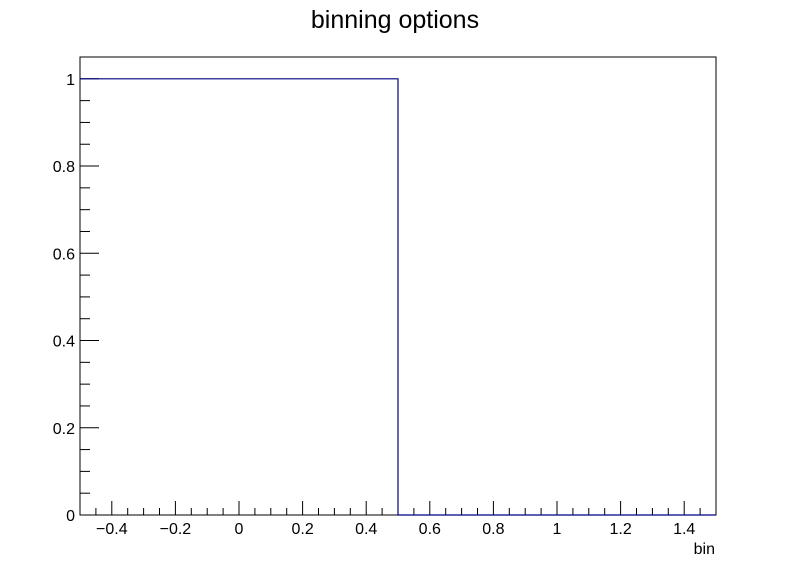 This screenshot has height=572, width=796. What do you see at coordinates (302, 529) in the screenshot?
I see `x-tick-label: 0.2` at bounding box center [302, 529].